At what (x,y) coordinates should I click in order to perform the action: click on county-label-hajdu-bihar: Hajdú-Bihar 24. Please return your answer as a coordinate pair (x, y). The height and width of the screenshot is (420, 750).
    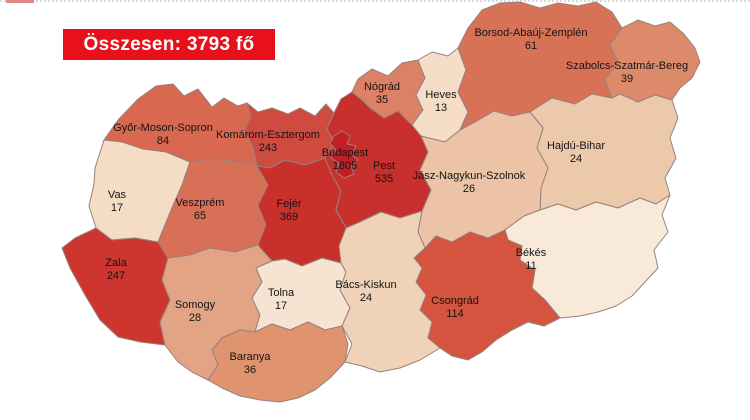
    Looking at the image, I should click on (576, 152).